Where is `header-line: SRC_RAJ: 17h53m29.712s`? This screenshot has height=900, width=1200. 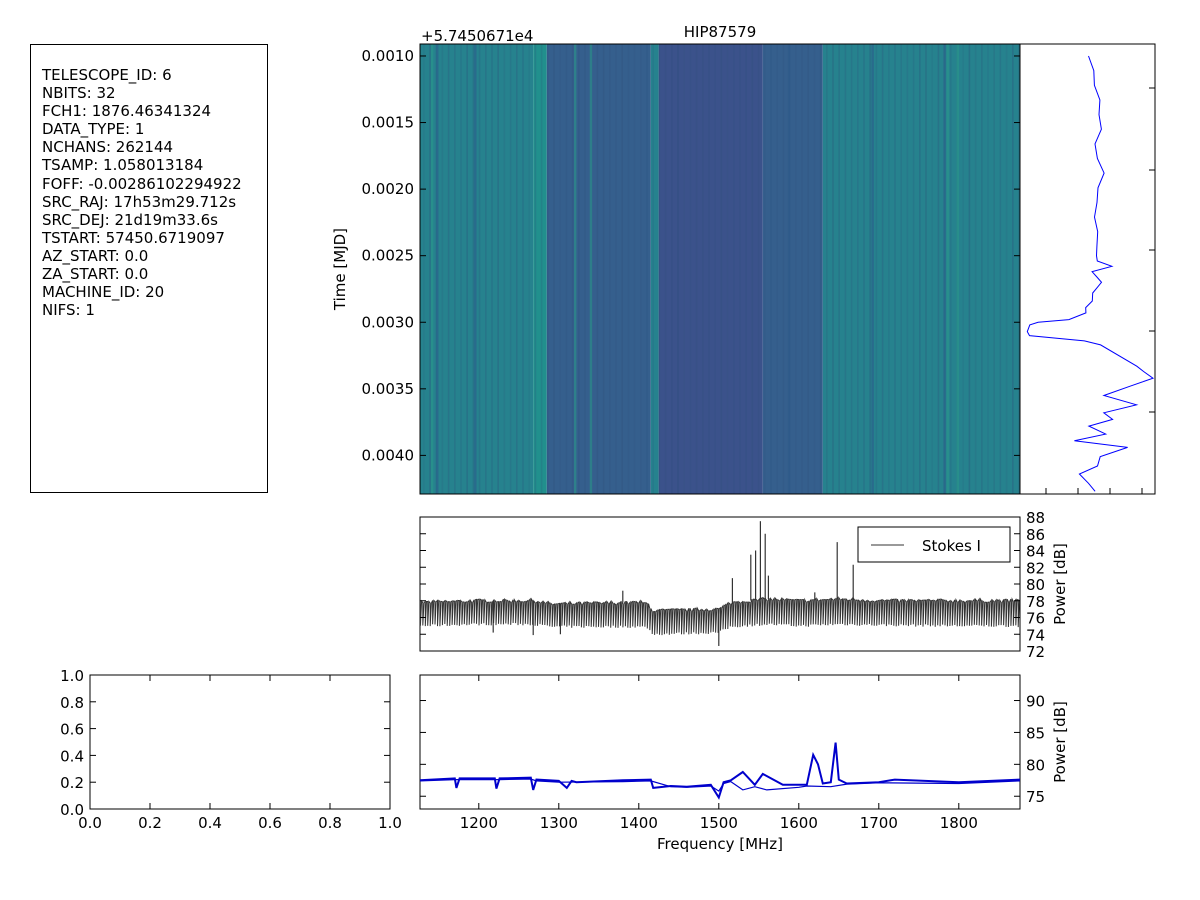
header-line: SRC_RAJ: 17h53m29.712s is located at coordinates (139, 201).